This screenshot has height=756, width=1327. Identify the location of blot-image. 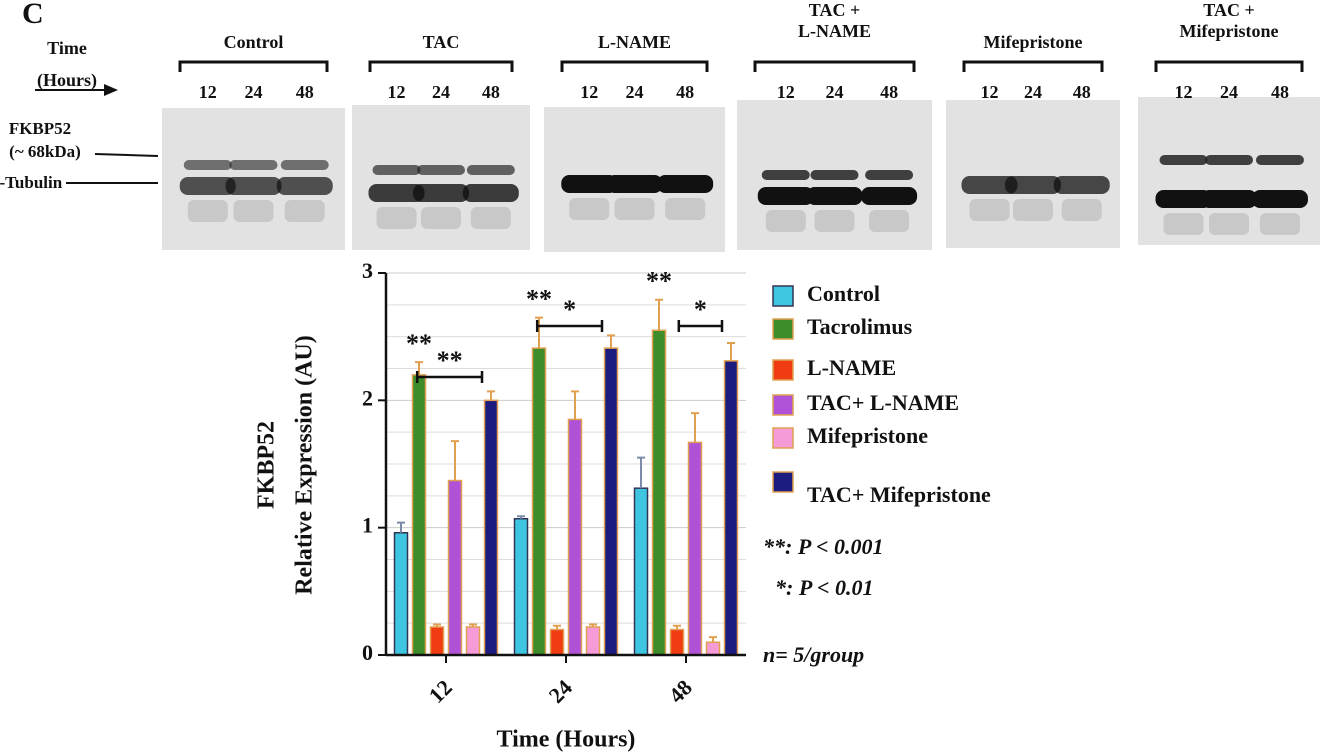
(1229, 171).